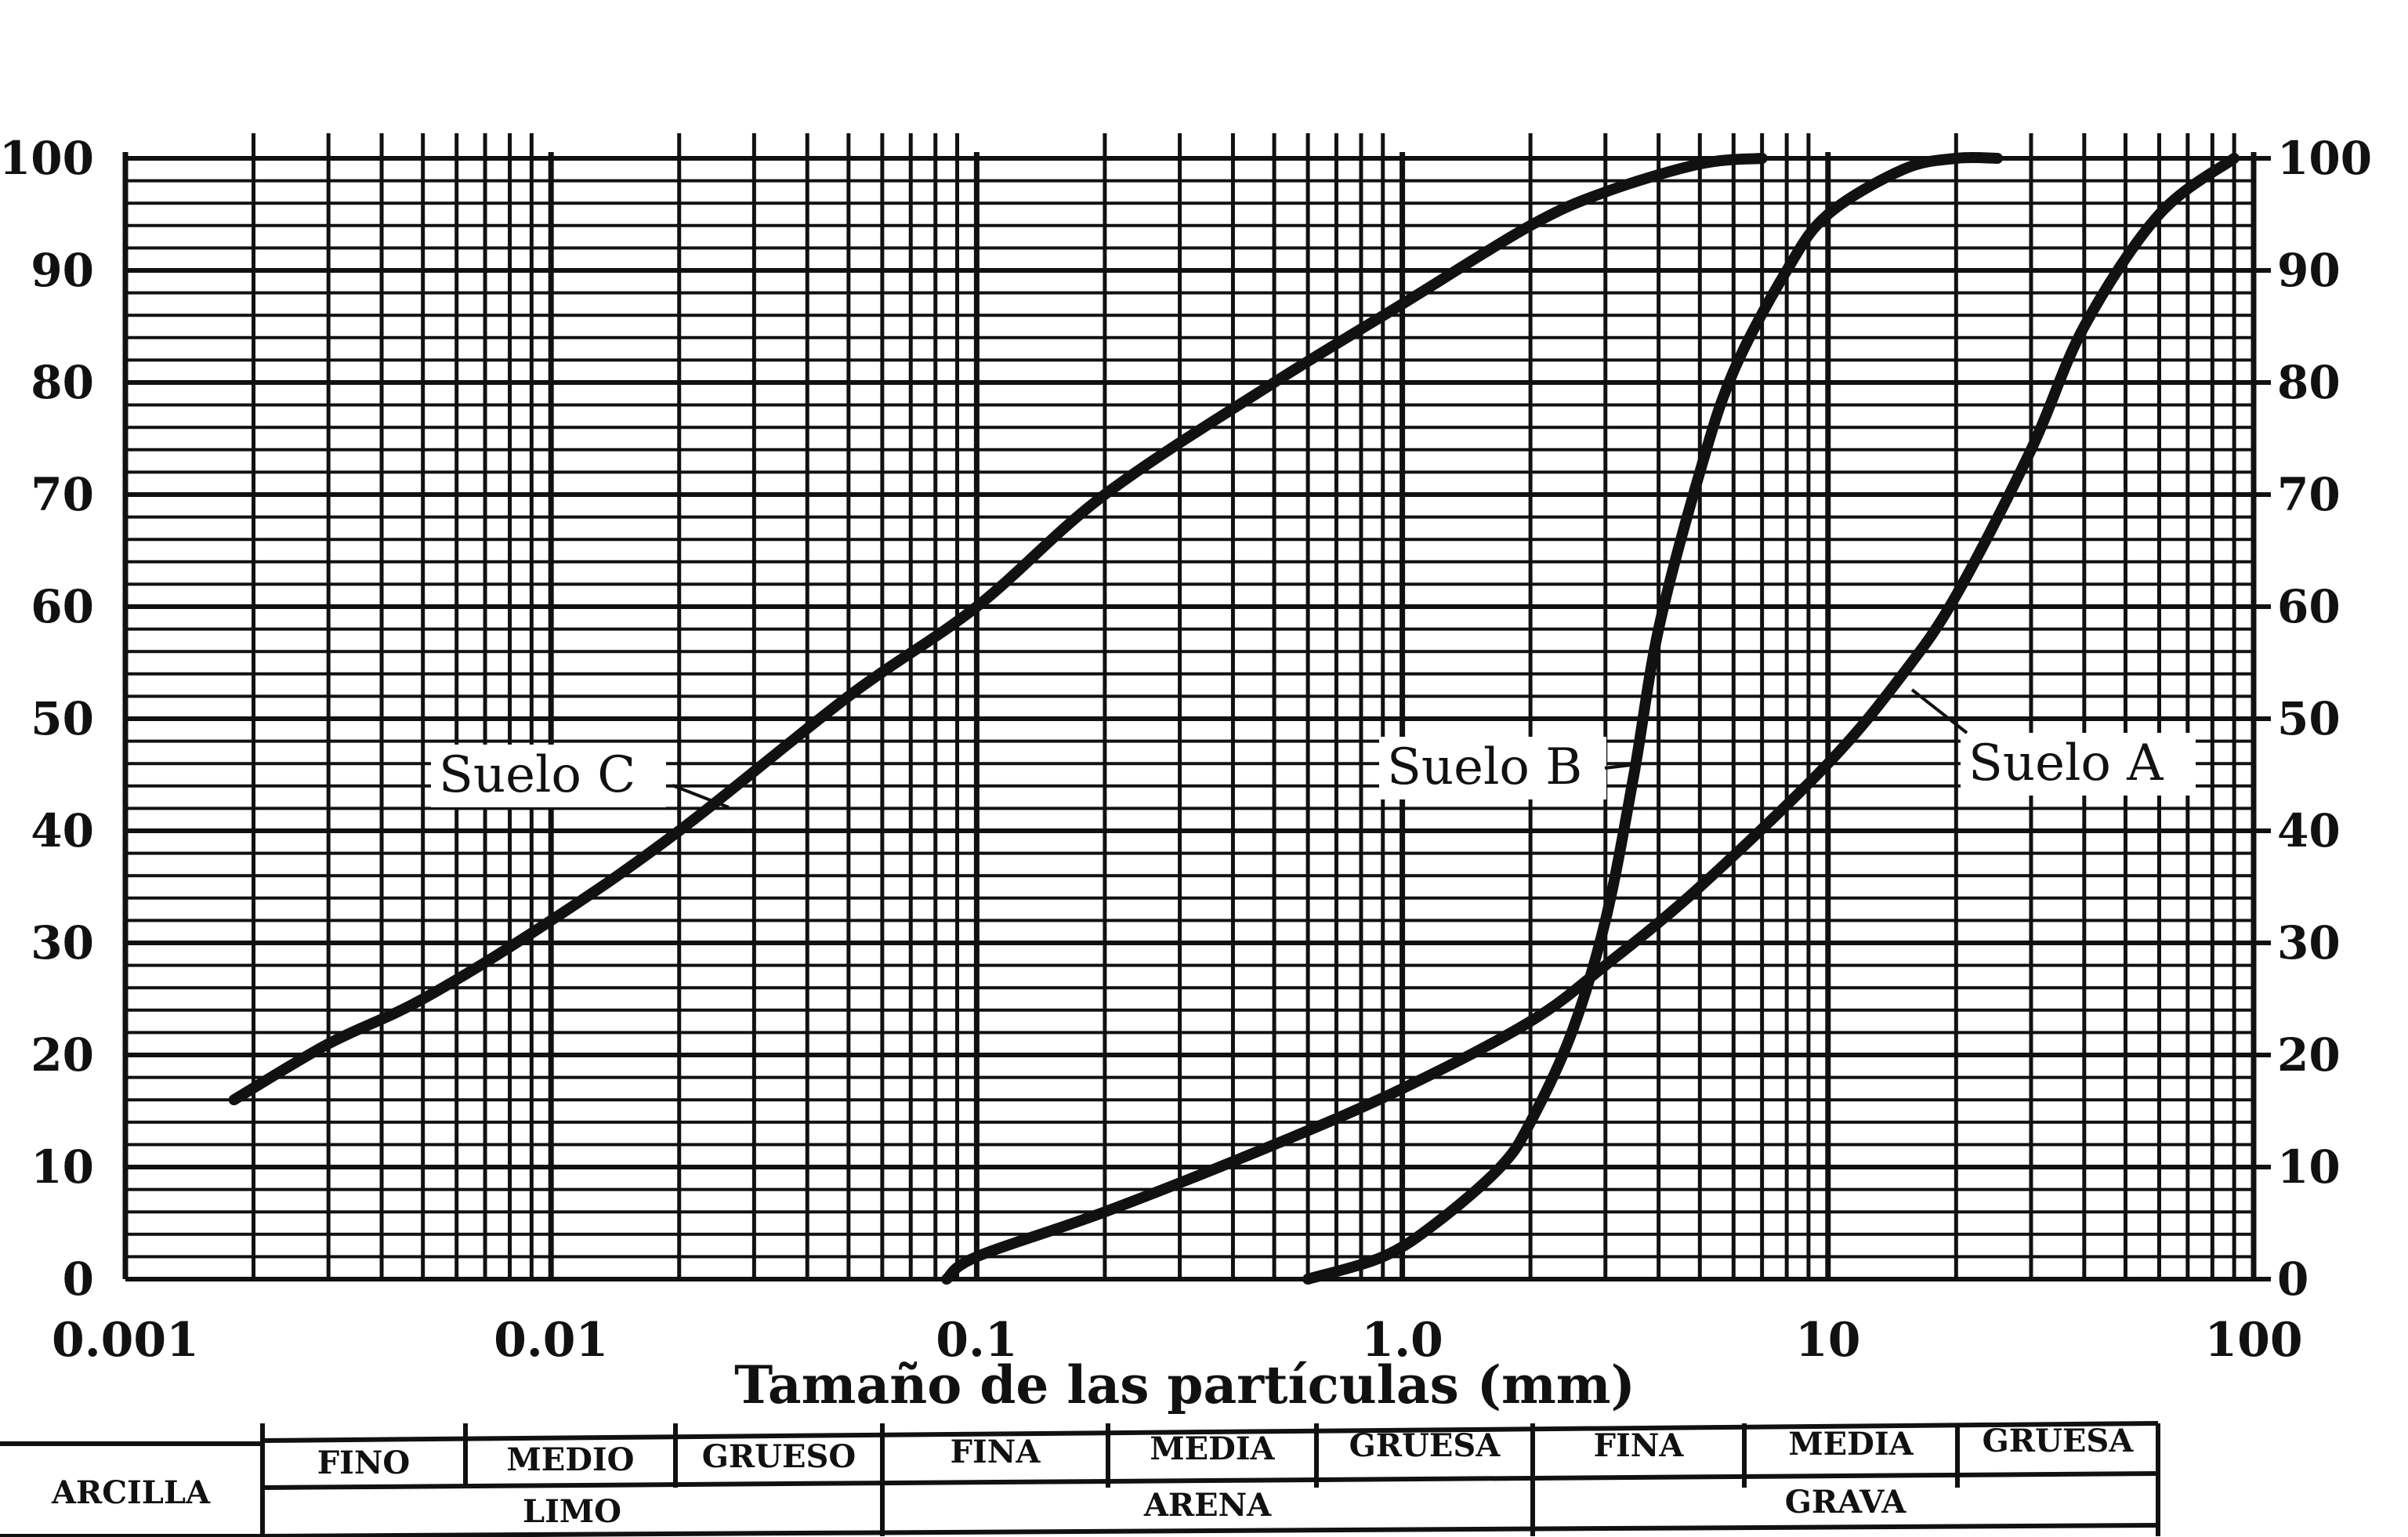 The width and height of the screenshot is (2408, 1537). What do you see at coordinates (131, 1492) in the screenshot?
I see `cls-arcilla: ARCILLA` at bounding box center [131, 1492].